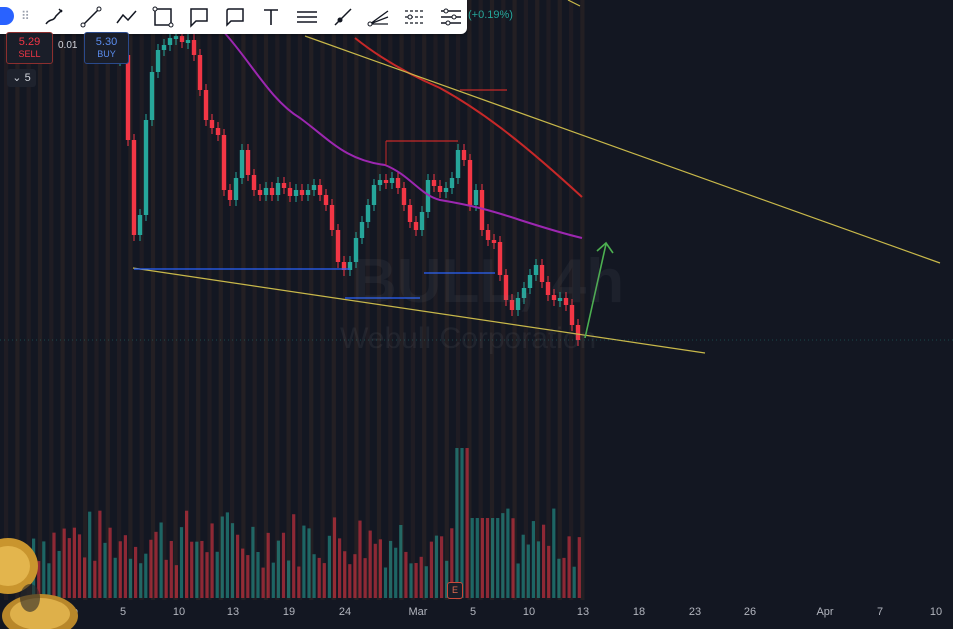 This screenshot has width=953, height=629. Describe the element at coordinates (271, 17) in the screenshot. I see `text-tool-icon` at that location.